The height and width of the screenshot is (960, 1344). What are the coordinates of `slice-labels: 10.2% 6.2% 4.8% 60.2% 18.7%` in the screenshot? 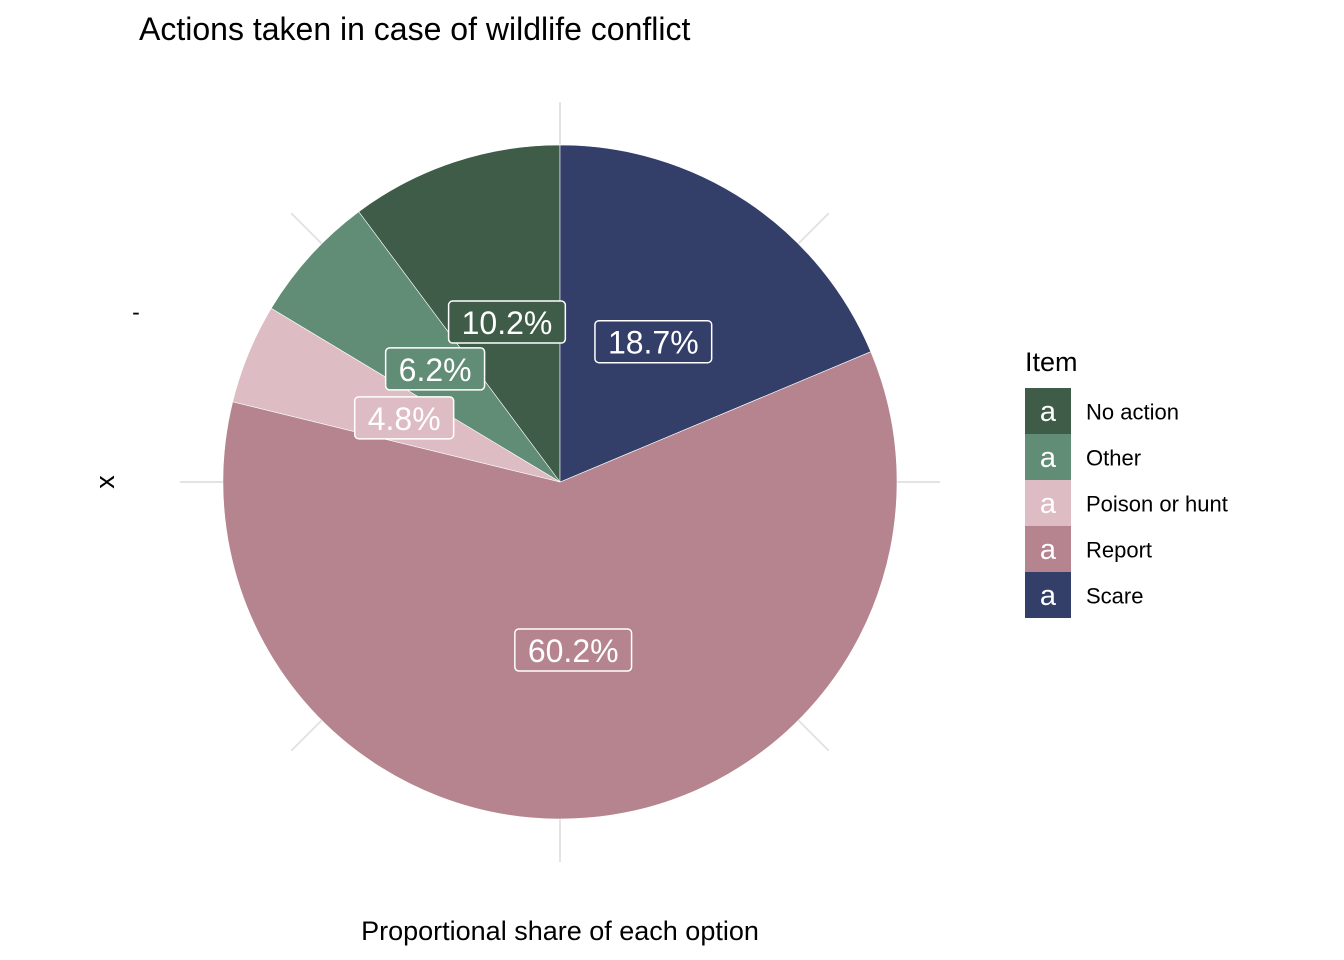 It's located at (533, 486).